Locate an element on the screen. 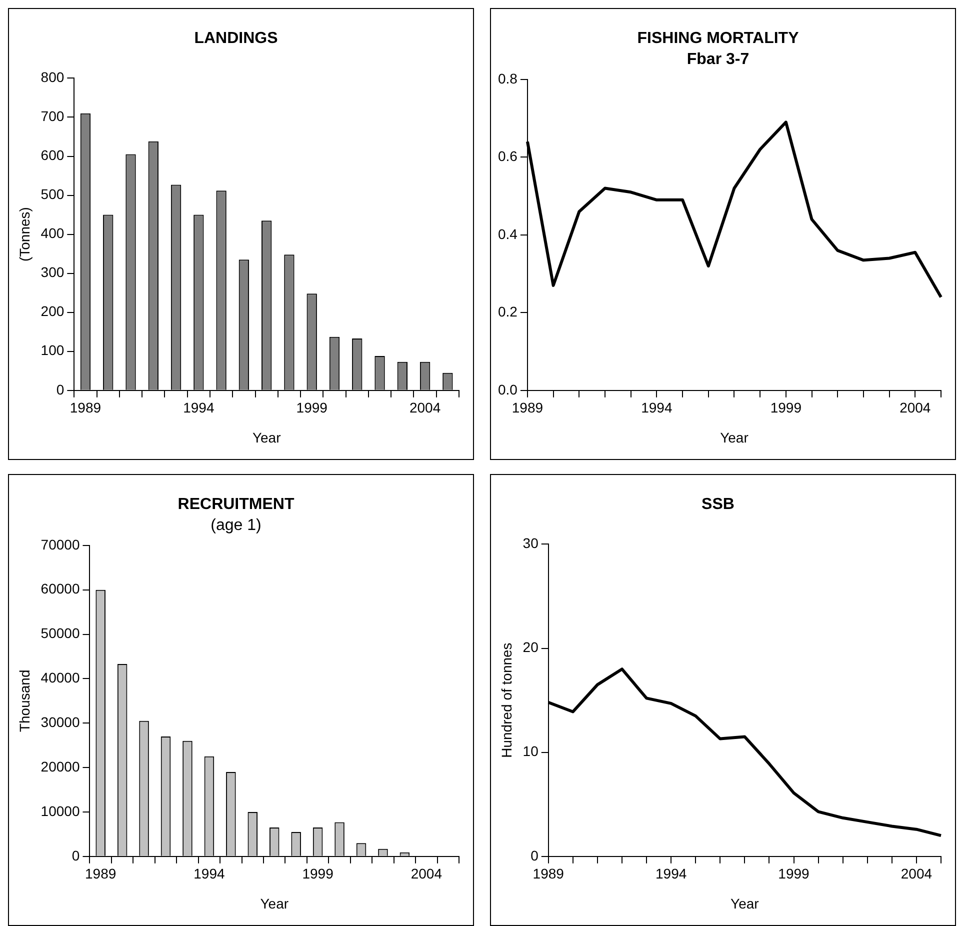 The width and height of the screenshot is (970, 926). y-tick-label: 40000 is located at coordinates (60, 678).